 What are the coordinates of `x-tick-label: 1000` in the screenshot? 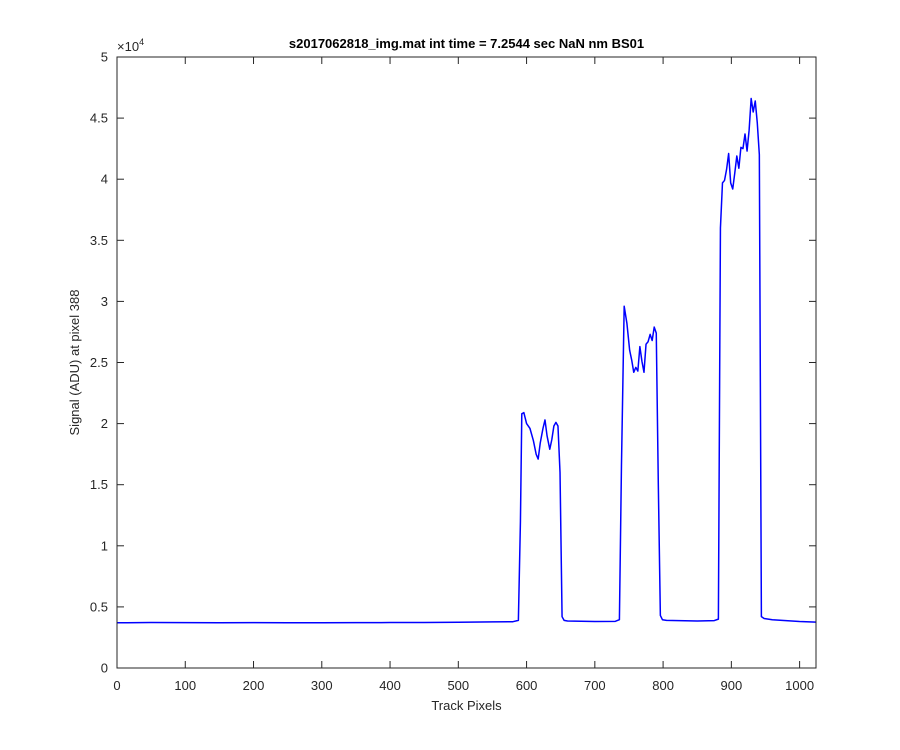 It's located at (799, 685).